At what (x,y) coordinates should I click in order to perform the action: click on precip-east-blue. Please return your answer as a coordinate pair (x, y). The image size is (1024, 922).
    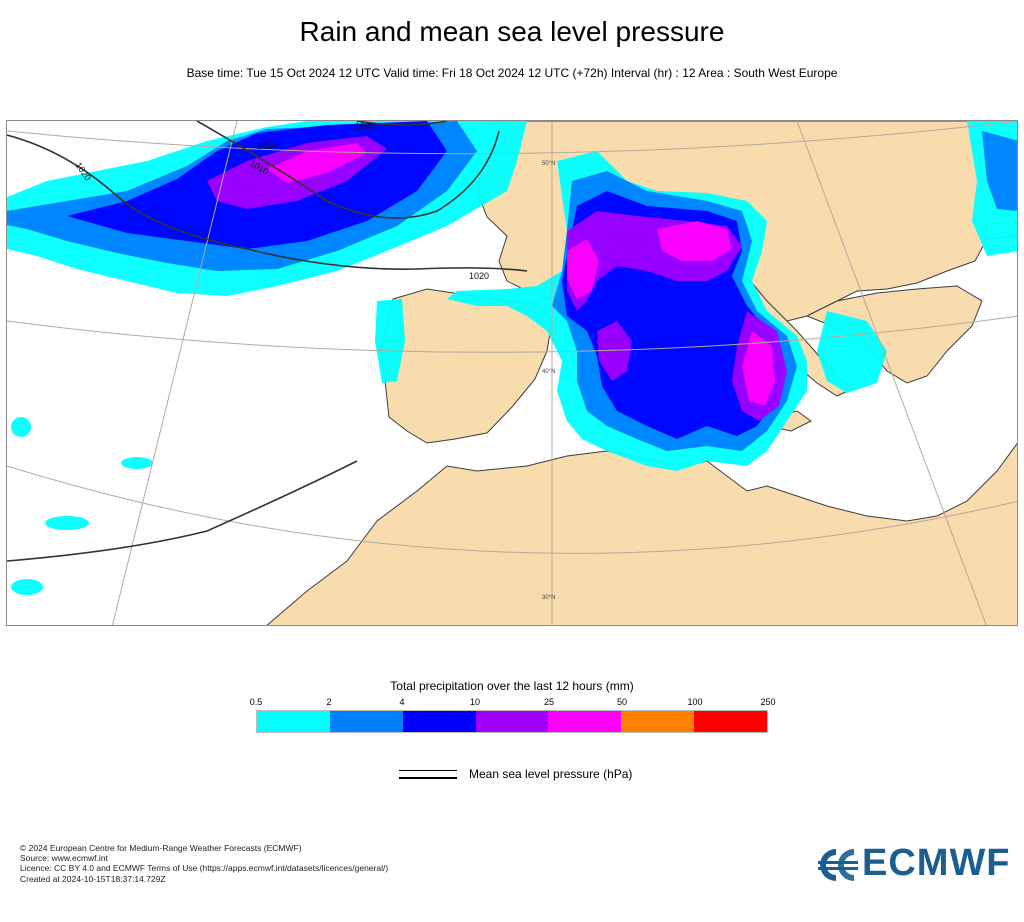
    Looking at the image, I should click on (999, 171).